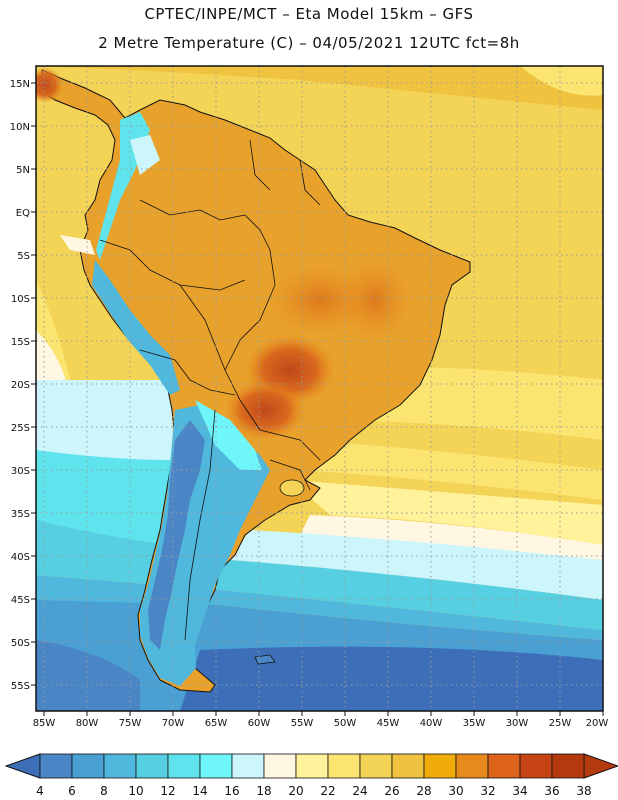 The width and height of the screenshot is (618, 800). I want to click on lat-label: 40S, so click(20, 557).